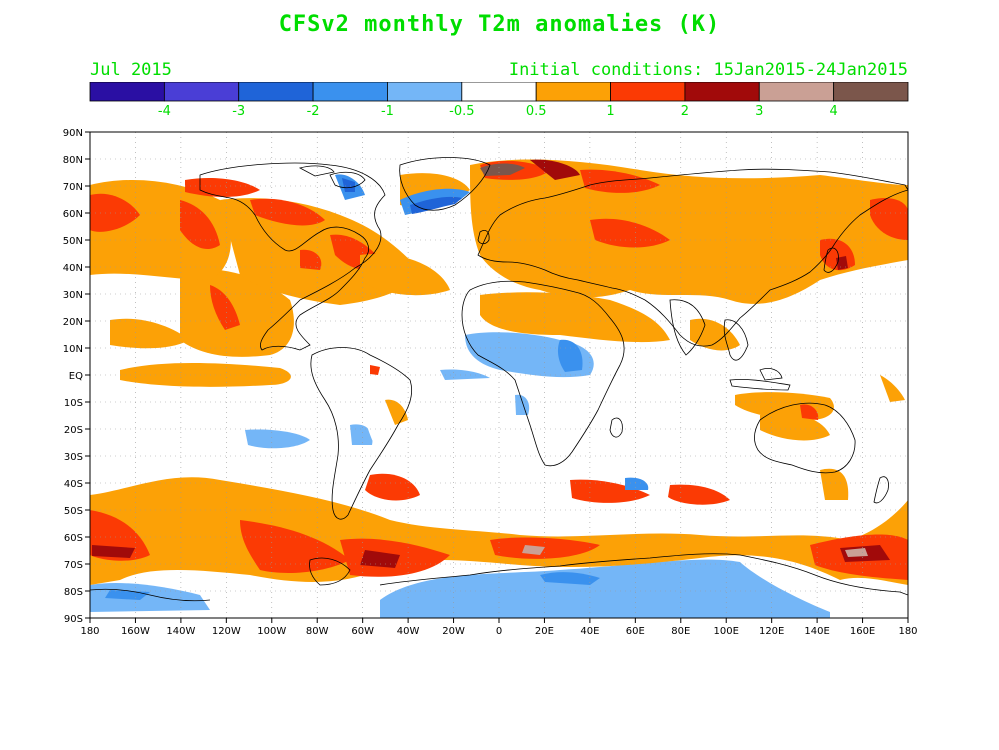 The width and height of the screenshot is (999, 750). Describe the element at coordinates (73, 349) in the screenshot. I see `lat-label: 10N` at that location.